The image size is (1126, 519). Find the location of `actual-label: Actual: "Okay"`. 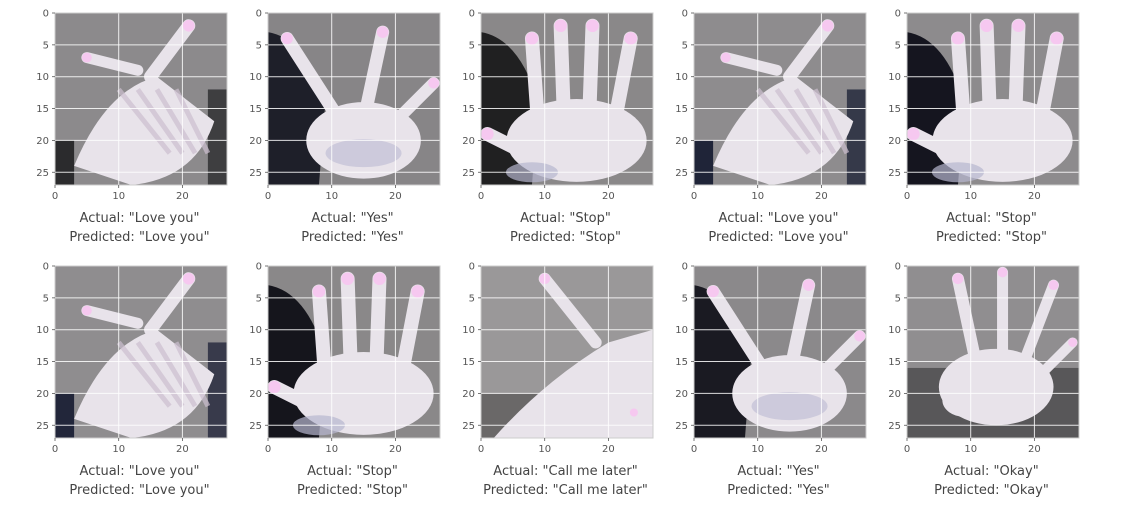

actual-label: Actual: "Okay" is located at coordinates (991, 471).